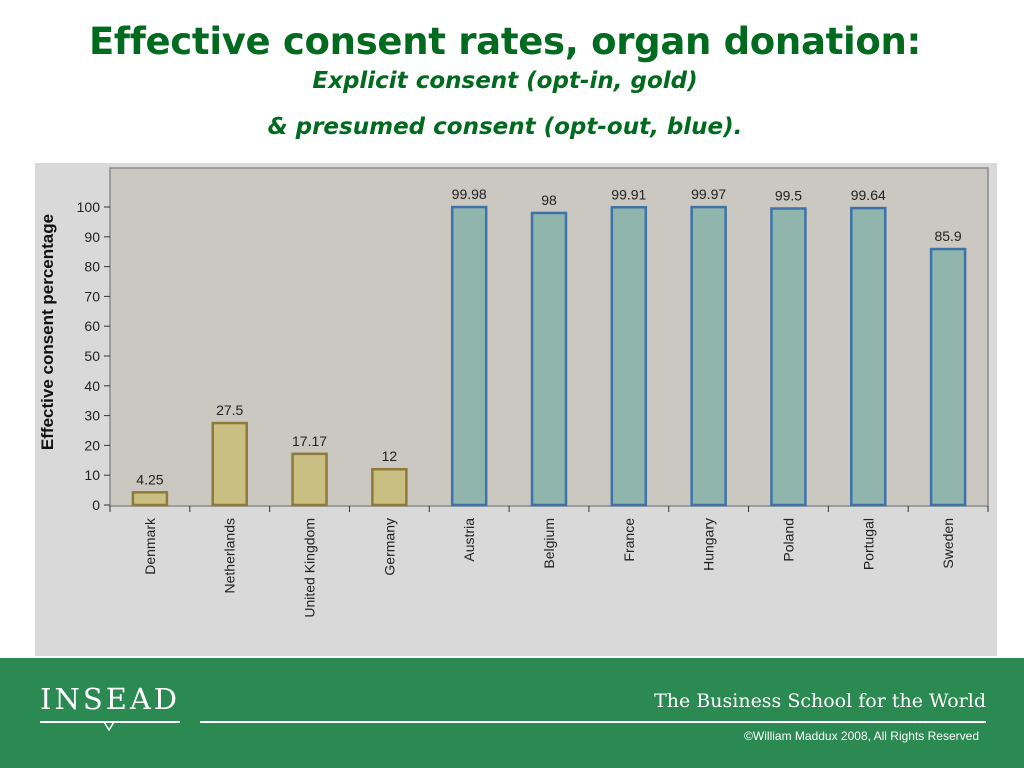 The image size is (1024, 768). What do you see at coordinates (505, 41) in the screenshot?
I see `slide-title: Effective consent rates, organ donation:` at bounding box center [505, 41].